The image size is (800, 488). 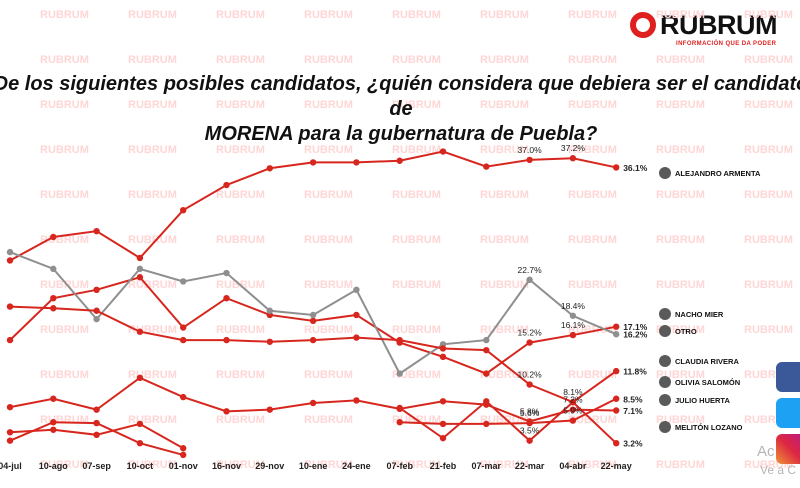 I want to click on data-label: 11.8%, so click(x=635, y=372).